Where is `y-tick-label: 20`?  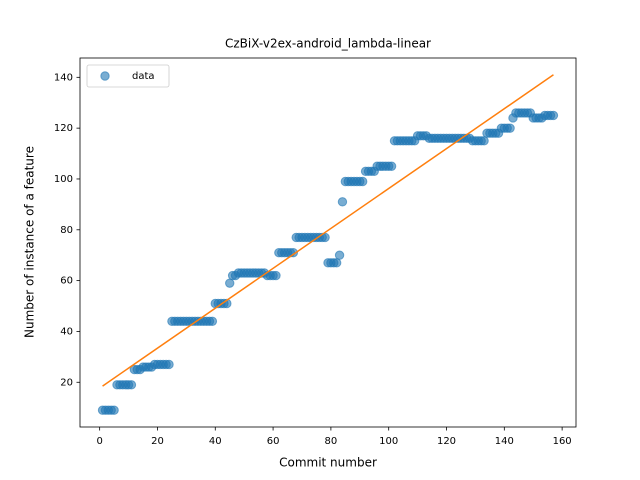
y-tick-label: 20 is located at coordinates (66, 382).